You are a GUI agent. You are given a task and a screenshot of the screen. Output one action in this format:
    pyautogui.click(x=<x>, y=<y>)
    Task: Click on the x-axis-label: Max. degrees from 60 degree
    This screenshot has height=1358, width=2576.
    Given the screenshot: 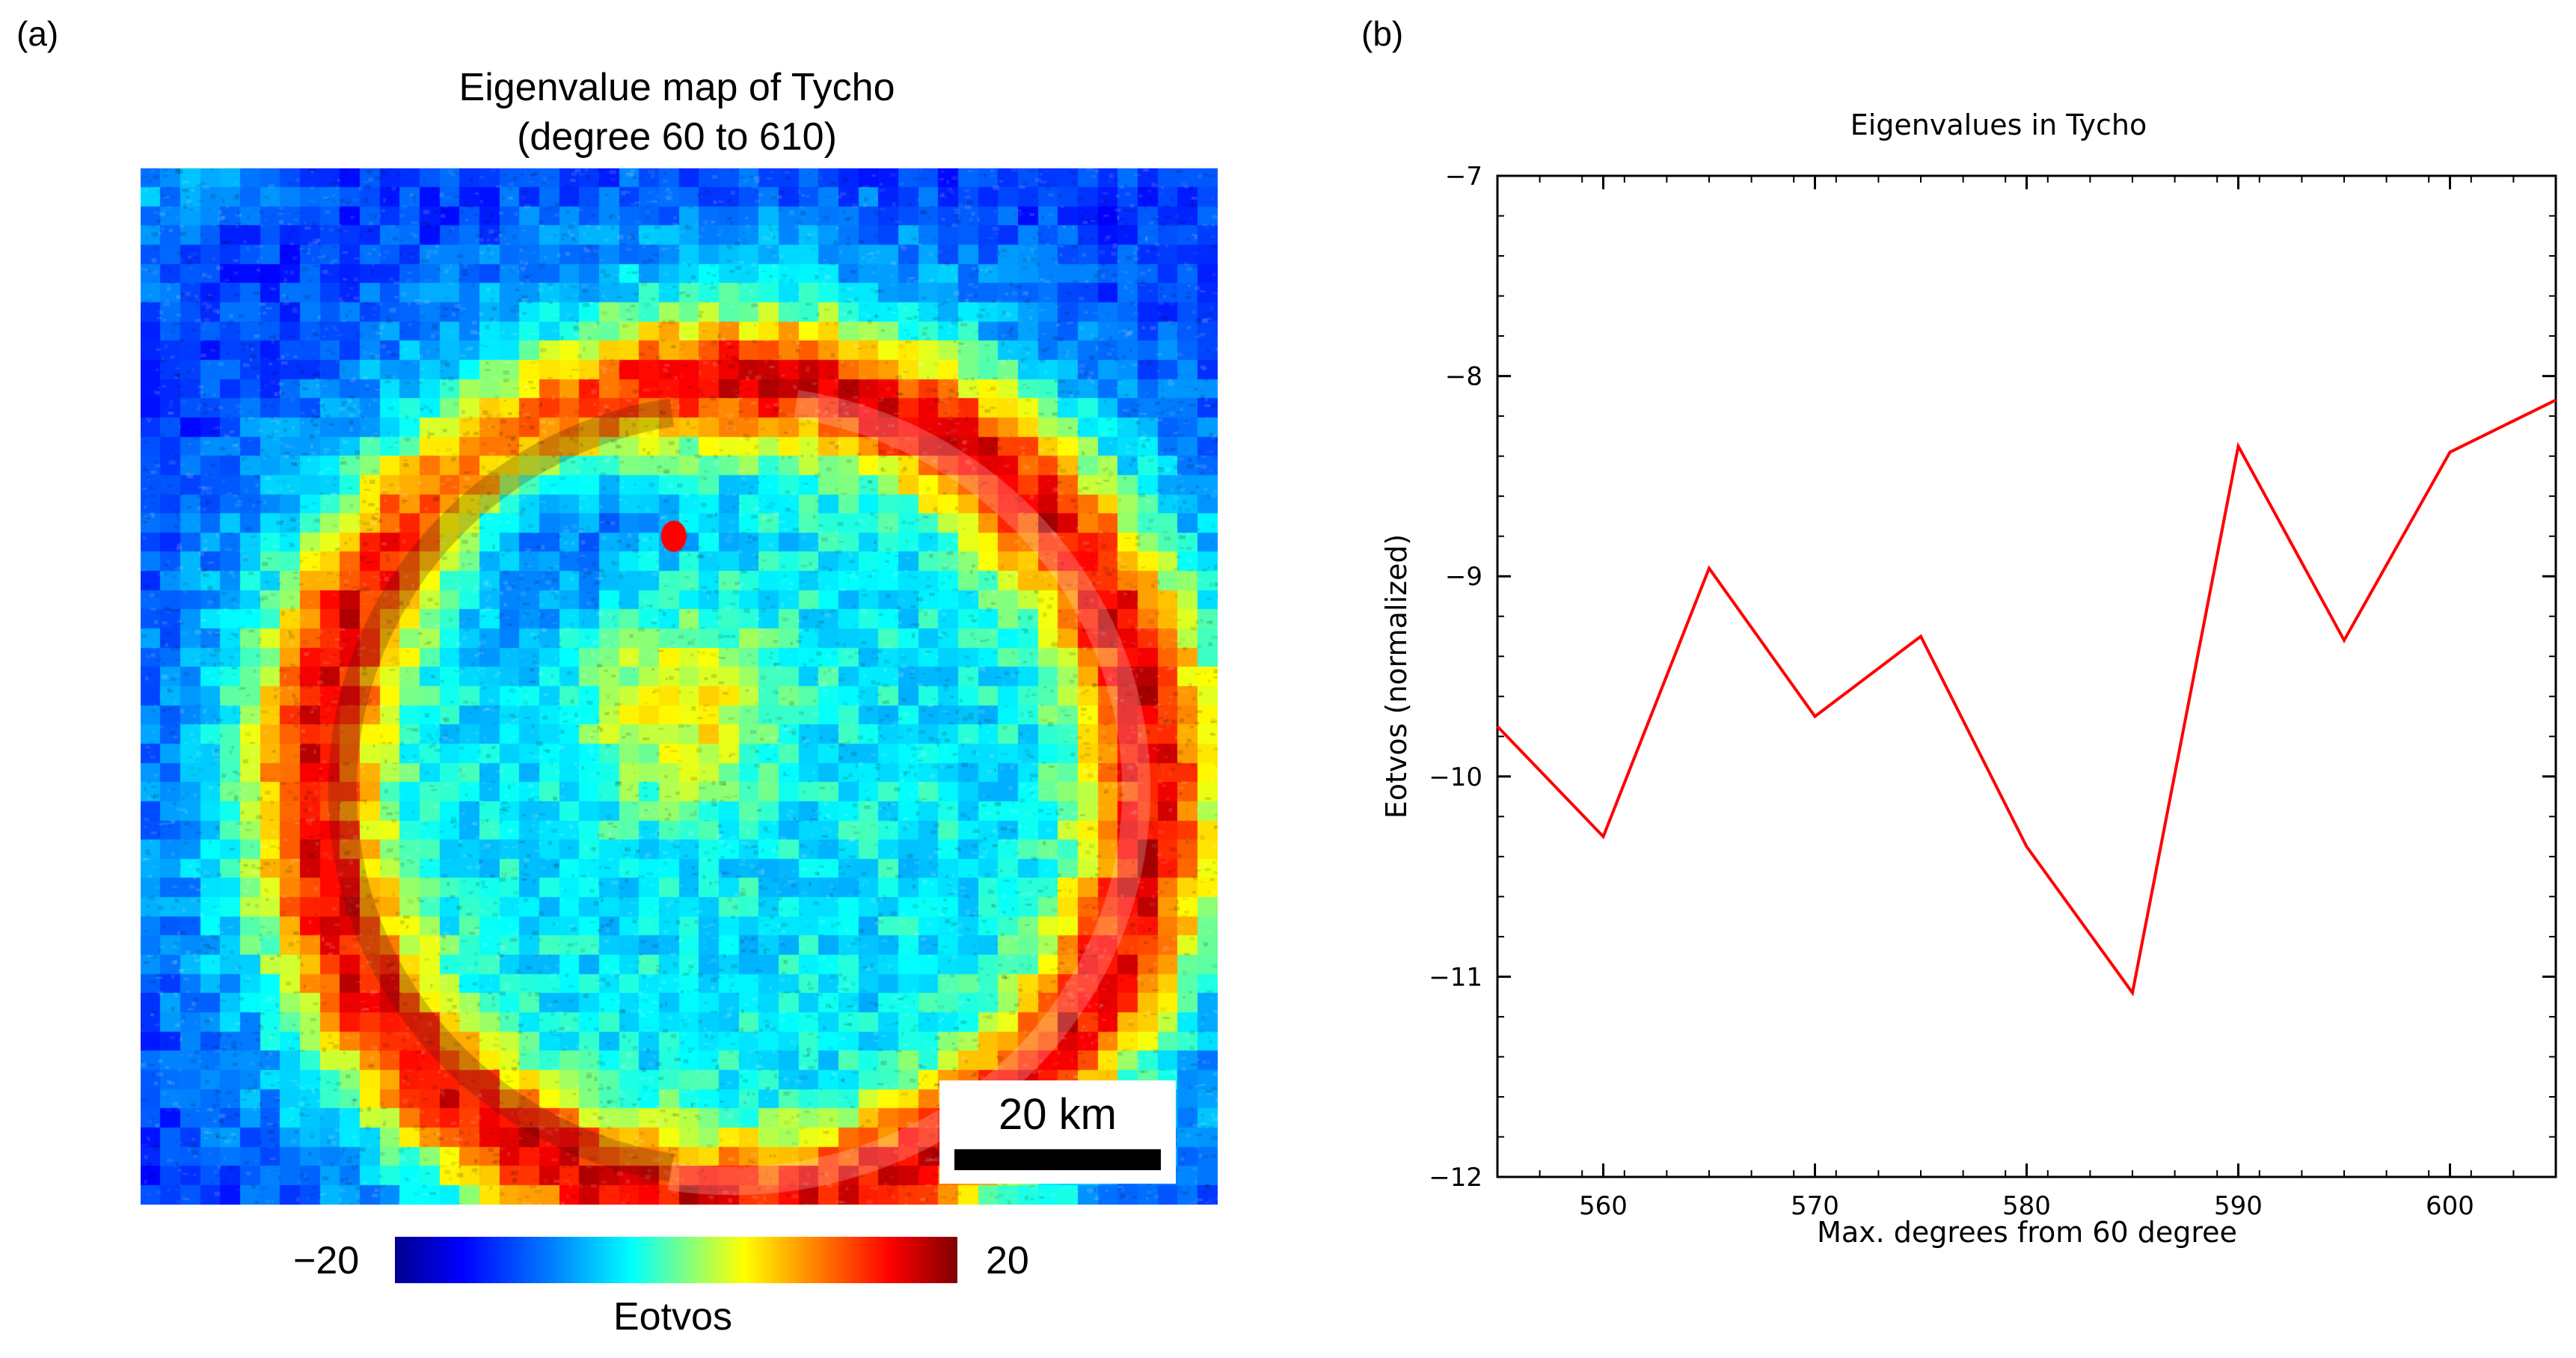 What is the action you would take?
    pyautogui.click(x=2027, y=1232)
    